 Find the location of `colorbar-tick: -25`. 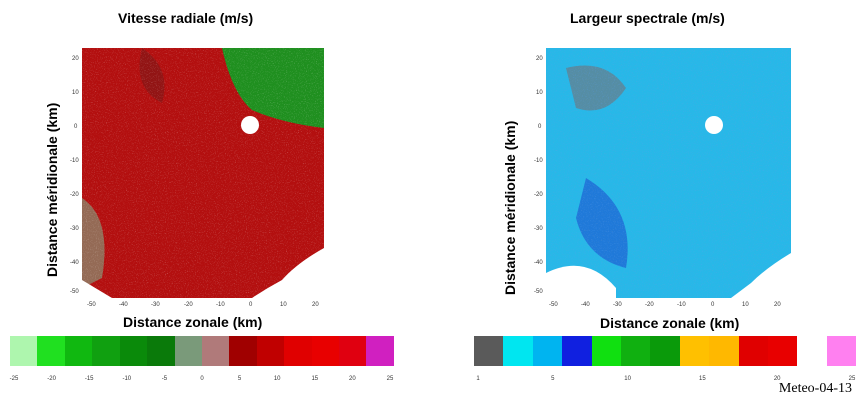

colorbar-tick: -25 is located at coordinates (14, 379).